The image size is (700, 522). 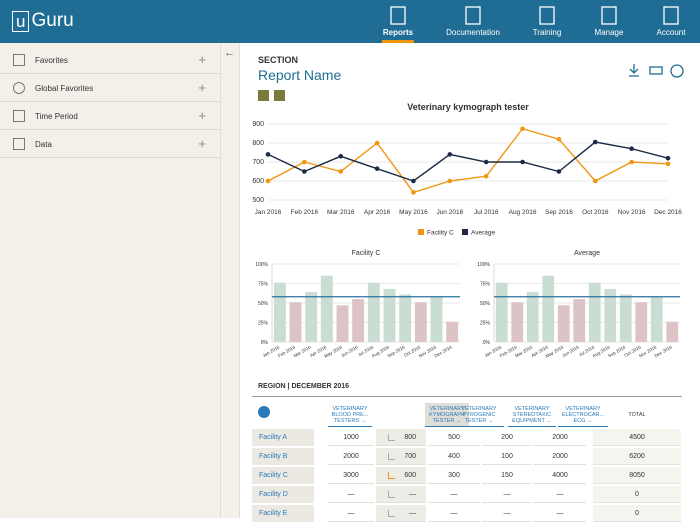 What do you see at coordinates (398, 32) in the screenshot?
I see `nav-label: Reports` at bounding box center [398, 32].